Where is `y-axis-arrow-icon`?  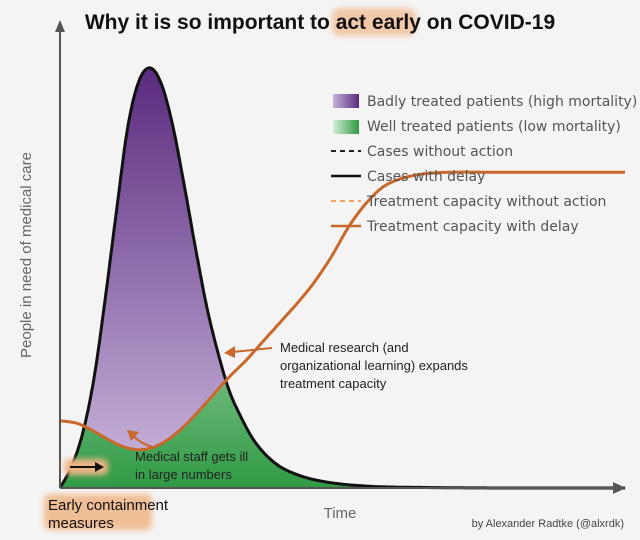
y-axis-arrow-icon is located at coordinates (60, 26).